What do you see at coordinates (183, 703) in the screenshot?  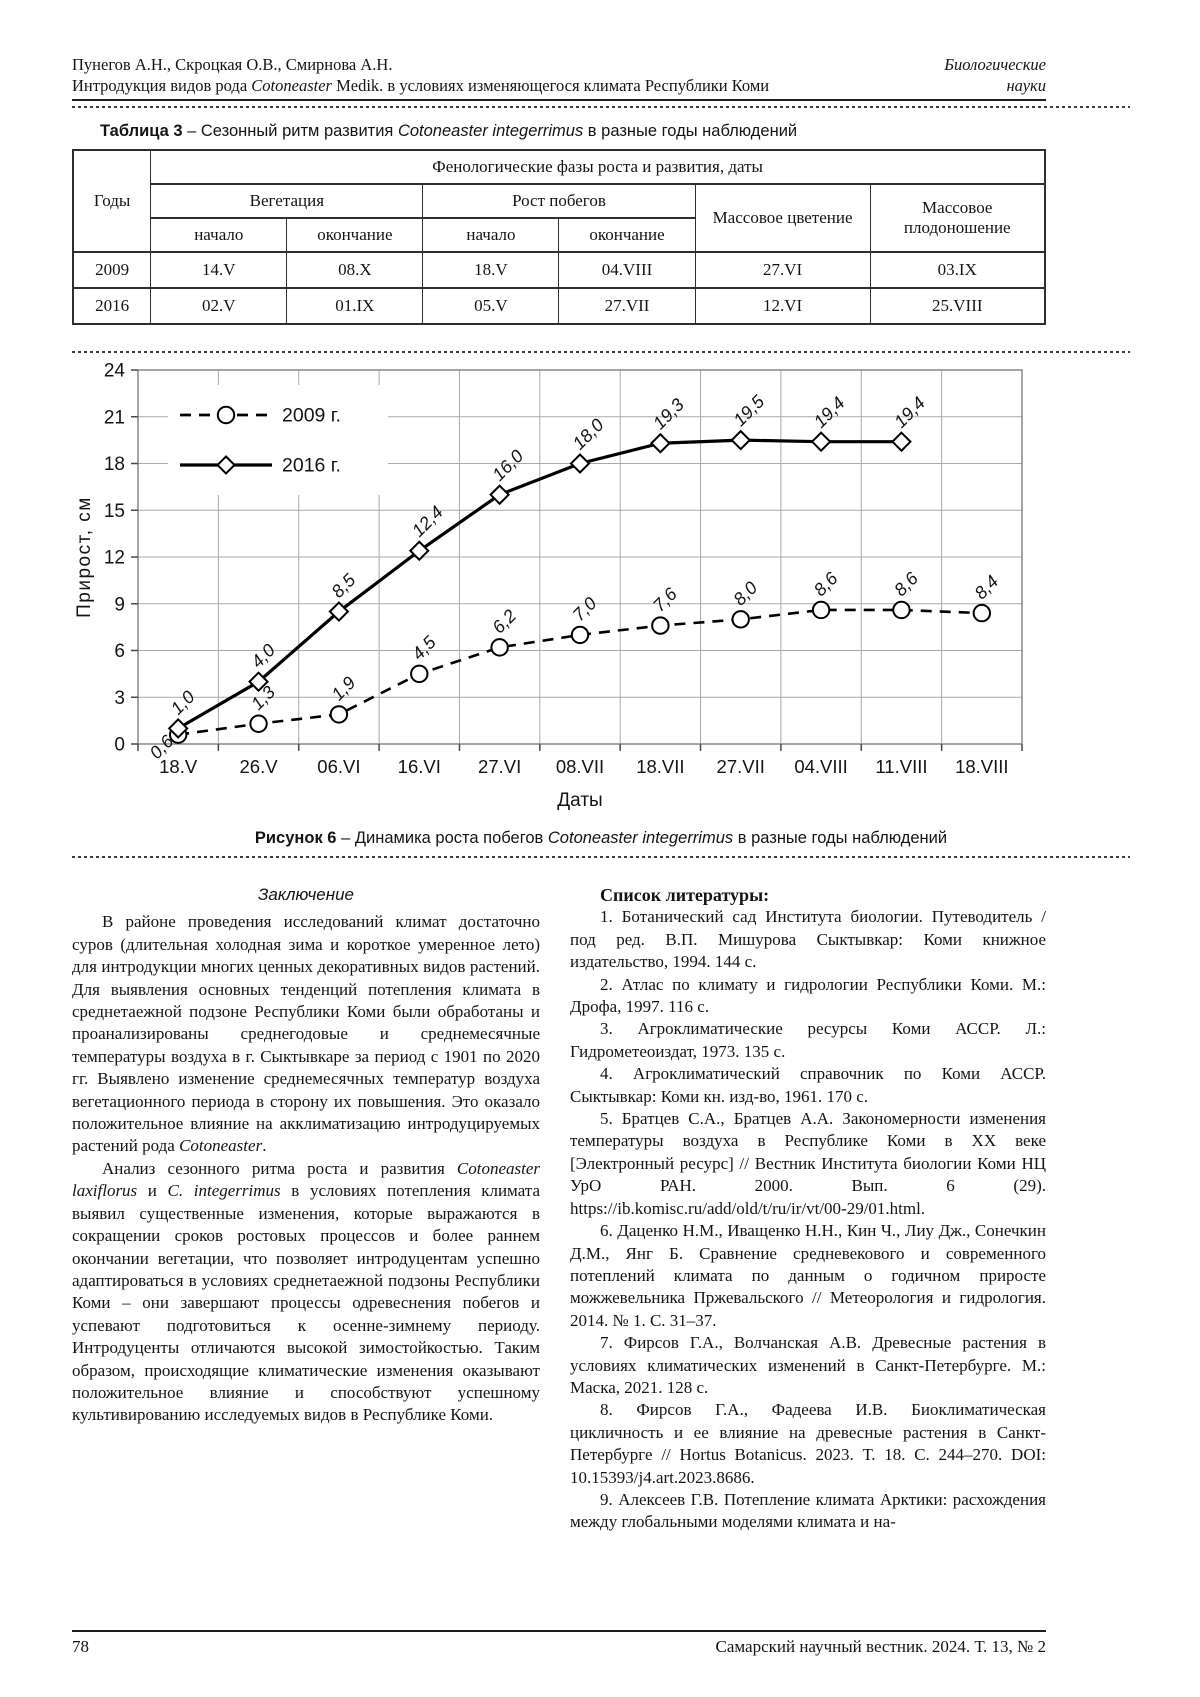 I see `data-label: 1,0` at bounding box center [183, 703].